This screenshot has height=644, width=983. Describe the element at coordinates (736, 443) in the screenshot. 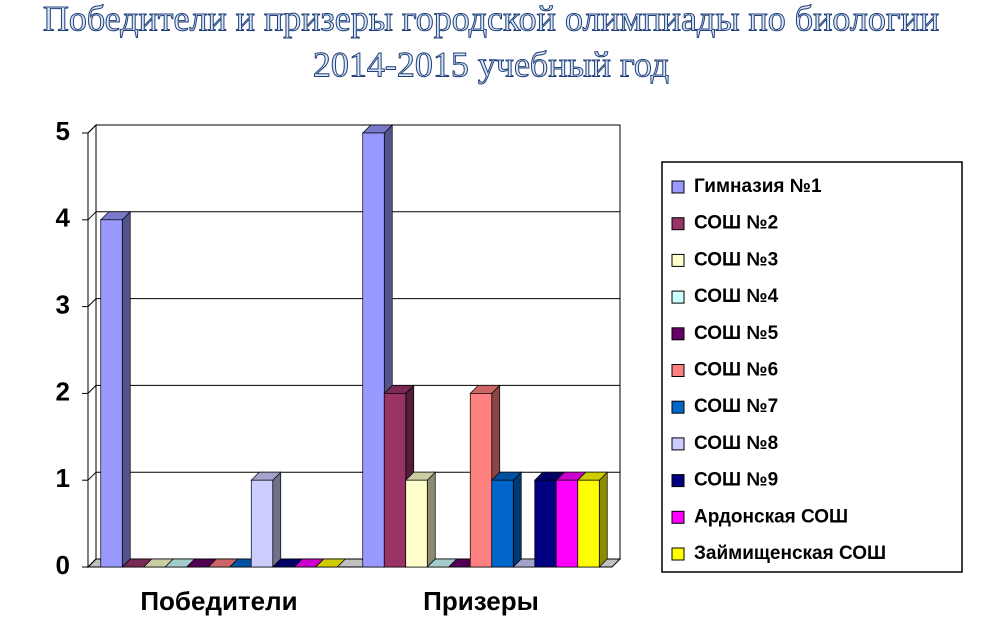

I see `legend-label: СОШ №8` at that location.